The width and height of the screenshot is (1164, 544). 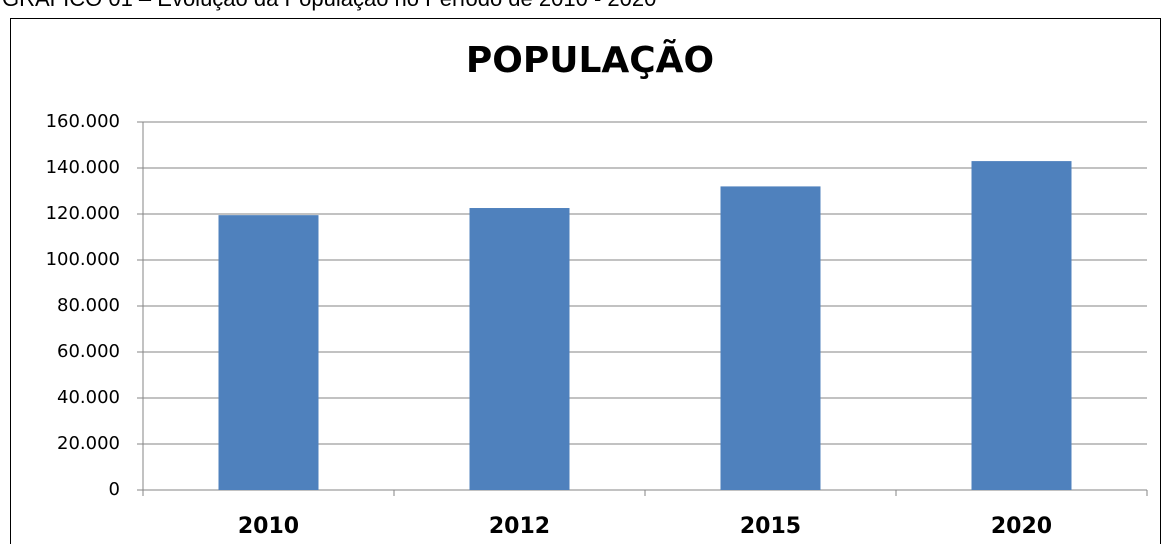 I want to click on y-tick-label: 60.000, so click(x=88, y=351).